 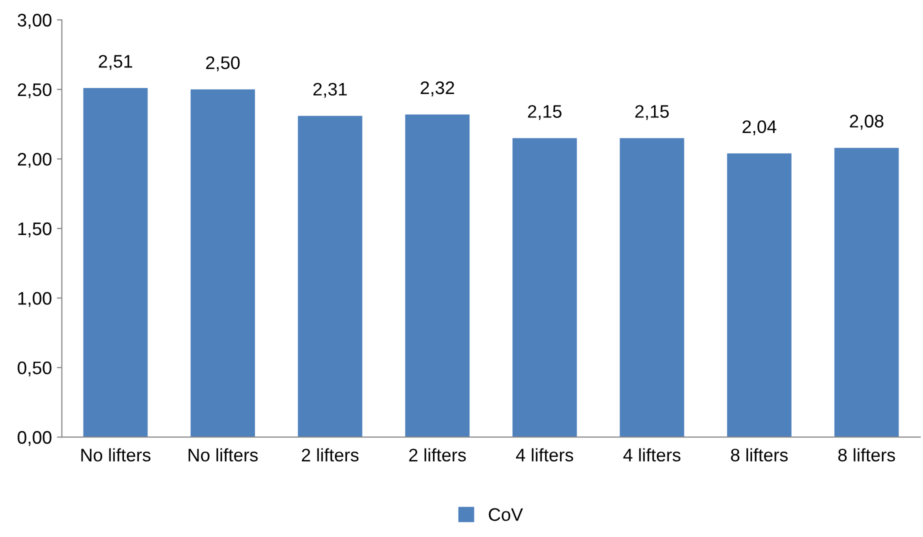 I want to click on y-tick-label: 0,50, so click(x=35, y=369).